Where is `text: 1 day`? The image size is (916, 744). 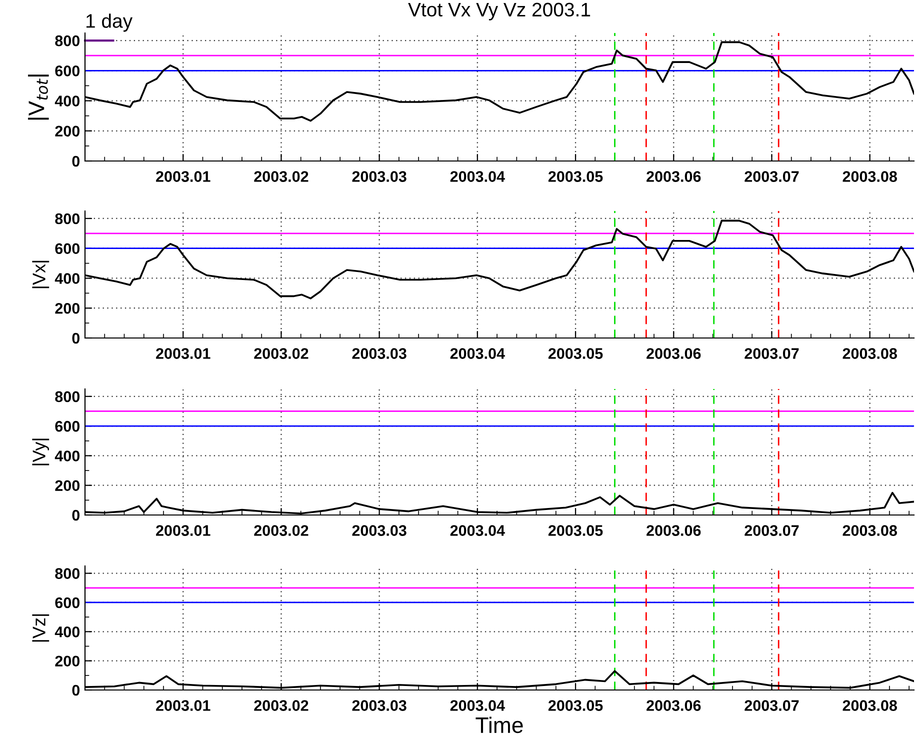
text: 1 day is located at coordinates (109, 23).